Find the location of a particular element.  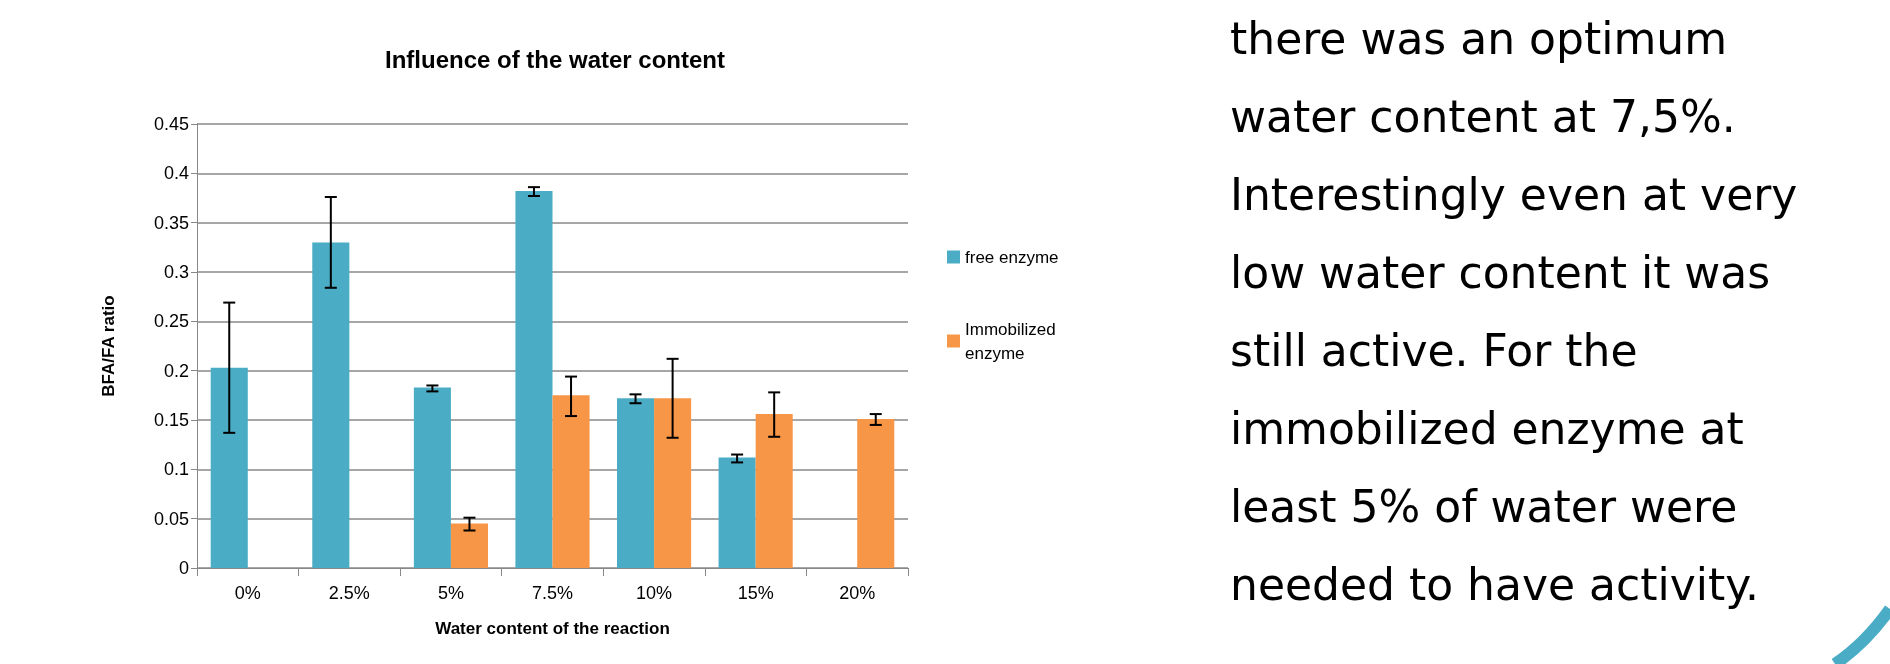

y-tick-label: 0.35 is located at coordinates (171, 222).